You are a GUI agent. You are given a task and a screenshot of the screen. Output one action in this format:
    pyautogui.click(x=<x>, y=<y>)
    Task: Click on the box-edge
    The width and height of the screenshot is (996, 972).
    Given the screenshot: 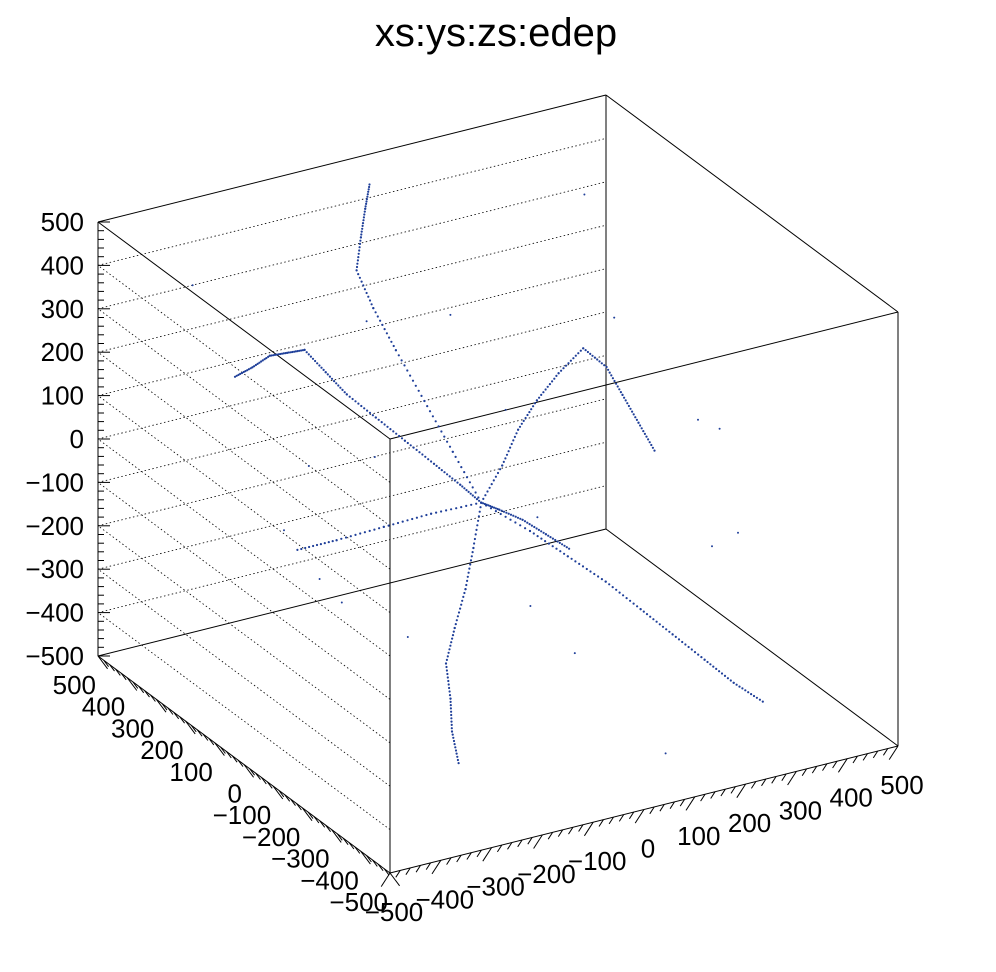 What is the action you would take?
    pyautogui.click(x=352, y=158)
    